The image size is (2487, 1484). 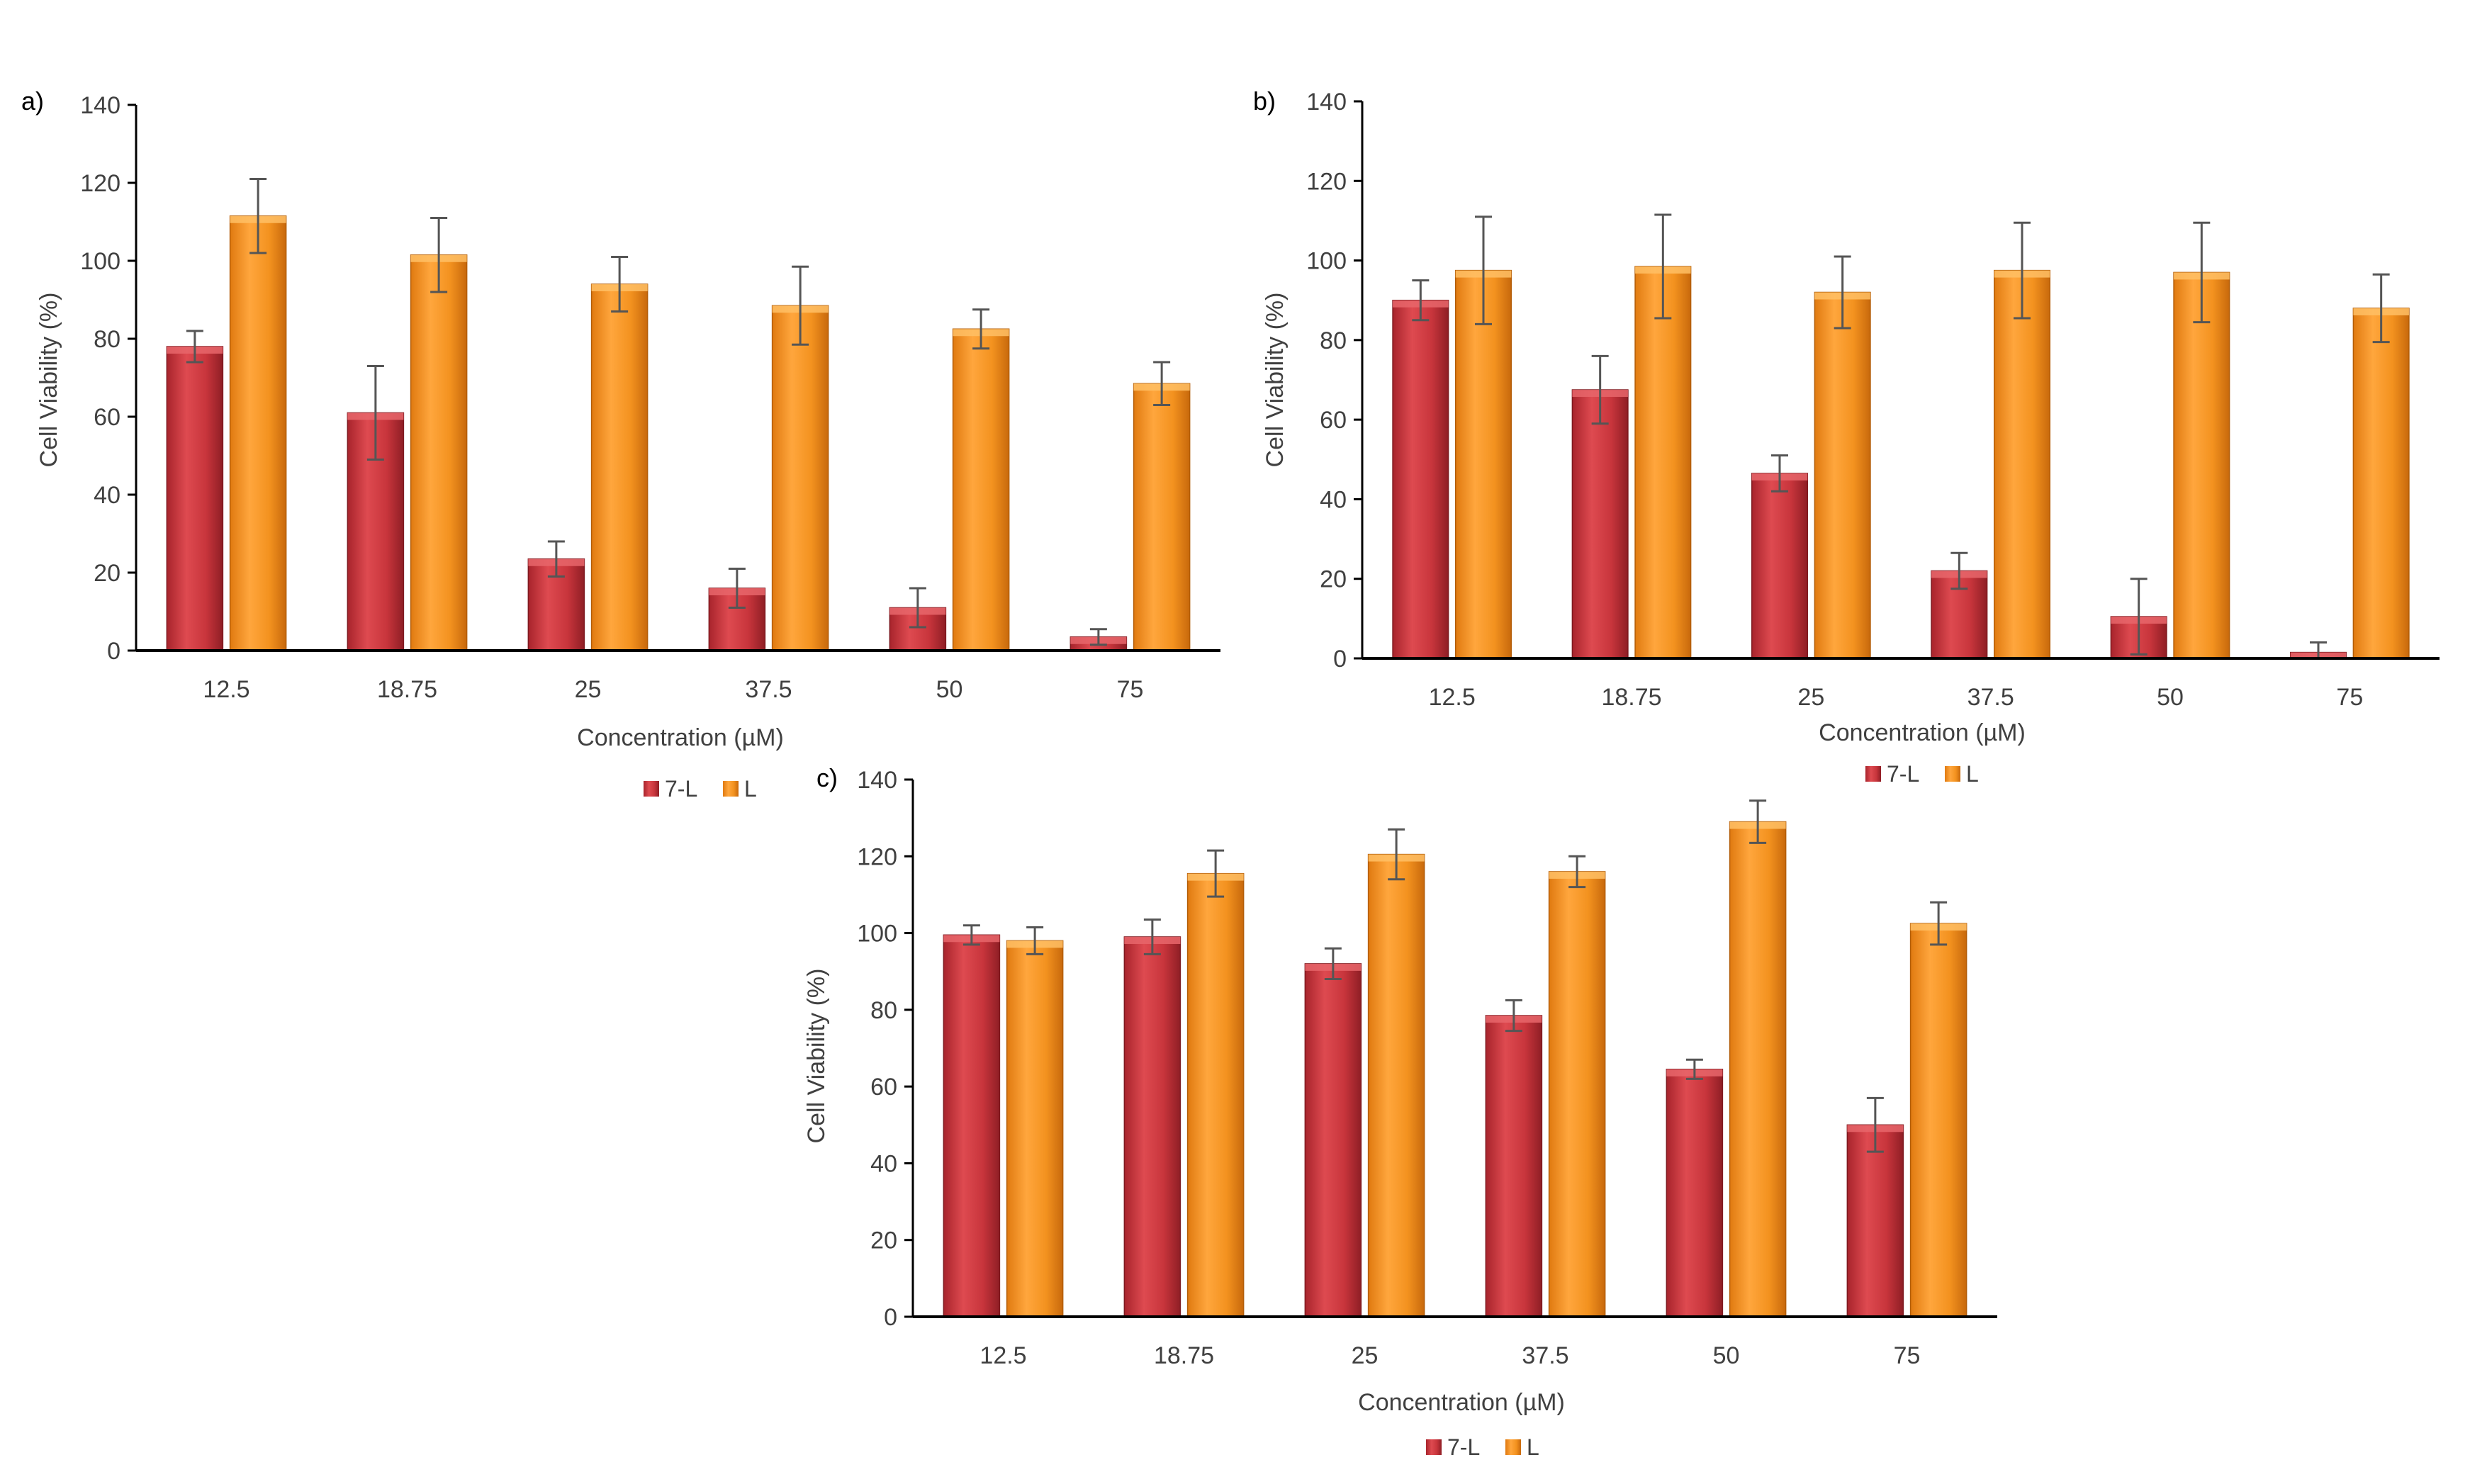 What do you see at coordinates (1545, 1355) in the screenshot?
I see `x-tick-label-c-37.5: 37.5` at bounding box center [1545, 1355].